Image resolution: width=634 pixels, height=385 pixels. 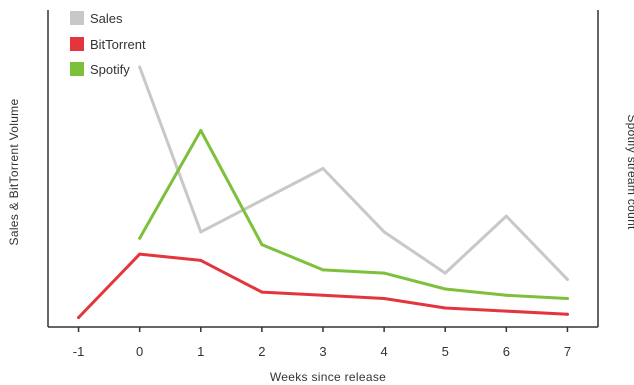 I want to click on x-tick-label: 2, so click(x=261, y=351).